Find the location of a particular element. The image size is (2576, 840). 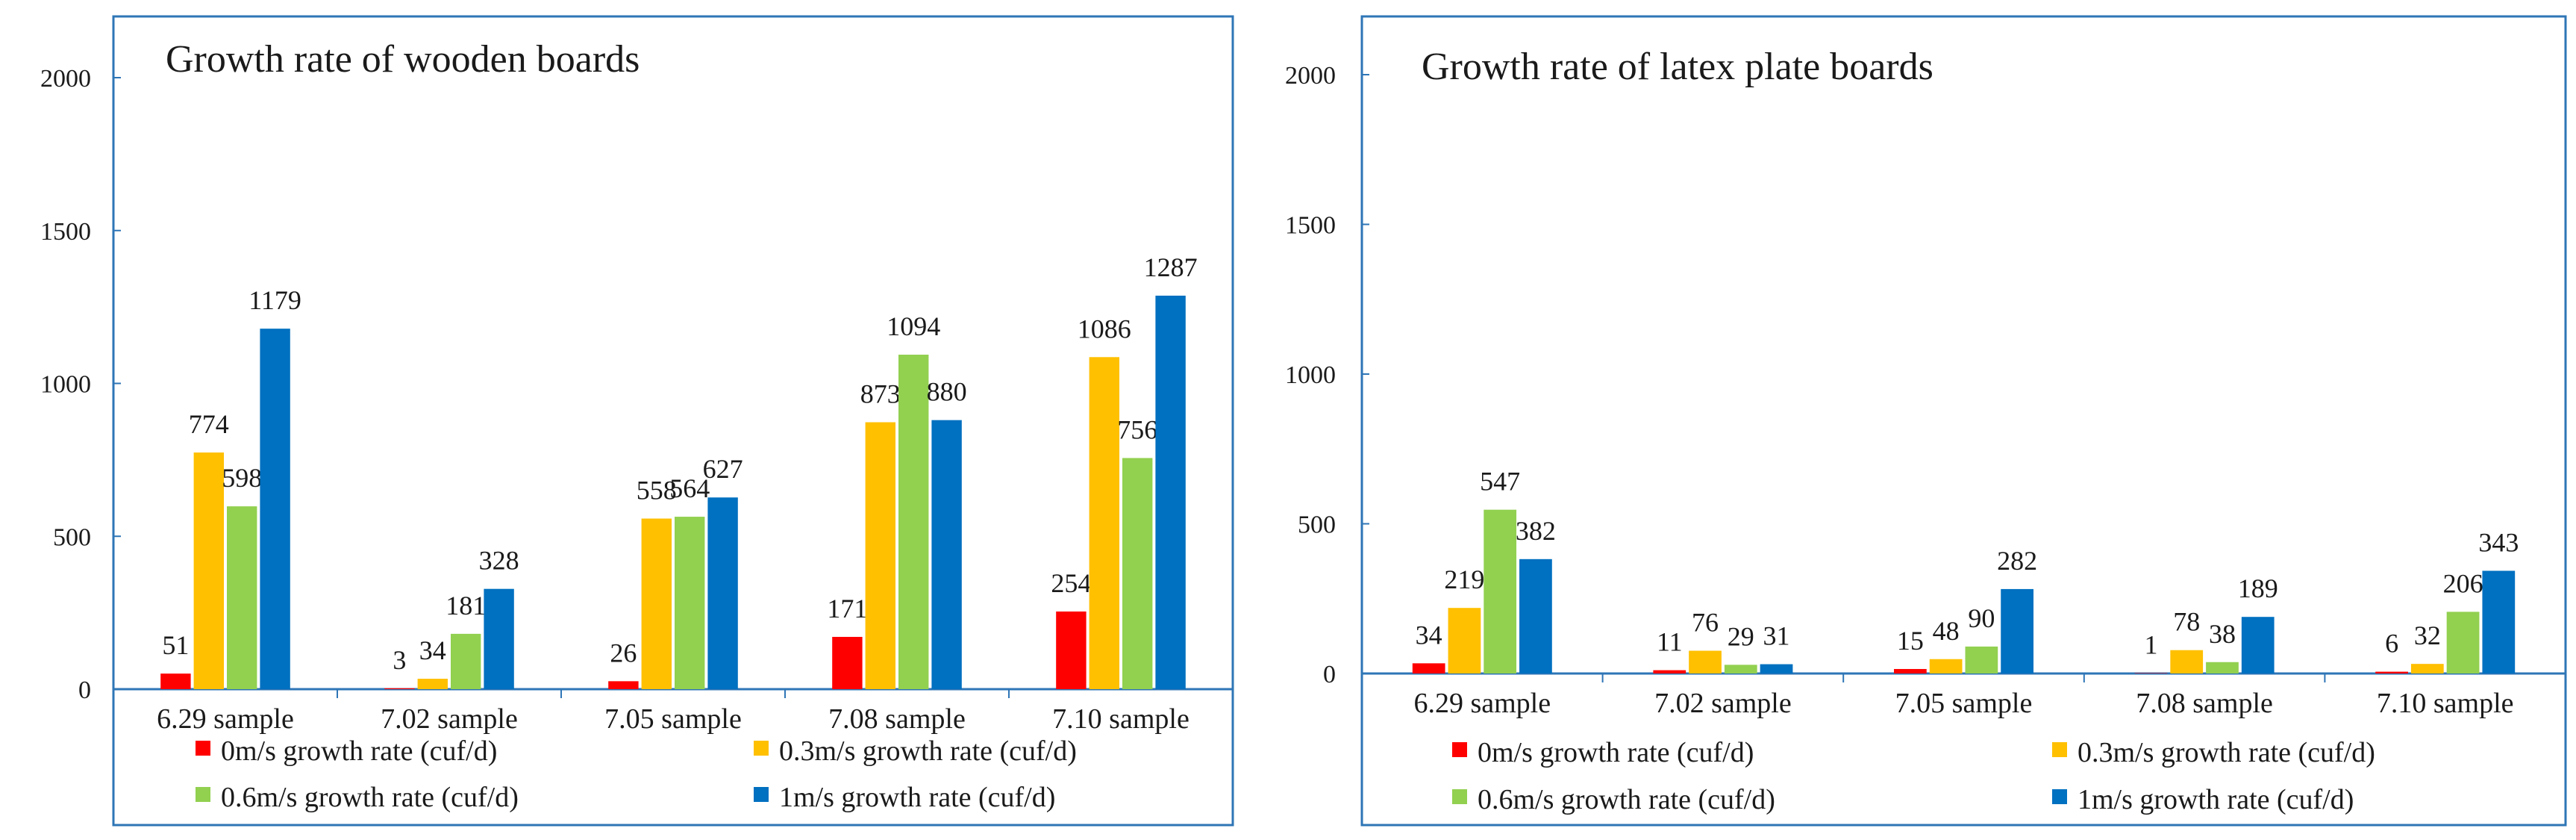

data-label: 598 is located at coordinates (242, 478).